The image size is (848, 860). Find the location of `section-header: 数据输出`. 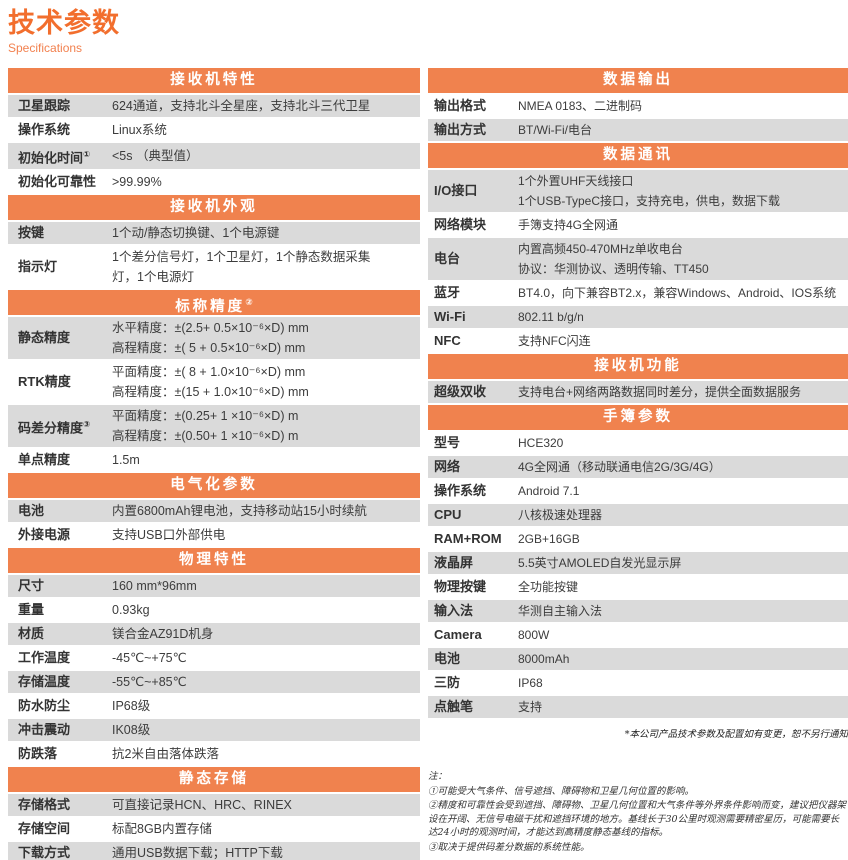

section-header: 数据输出 is located at coordinates (638, 80).